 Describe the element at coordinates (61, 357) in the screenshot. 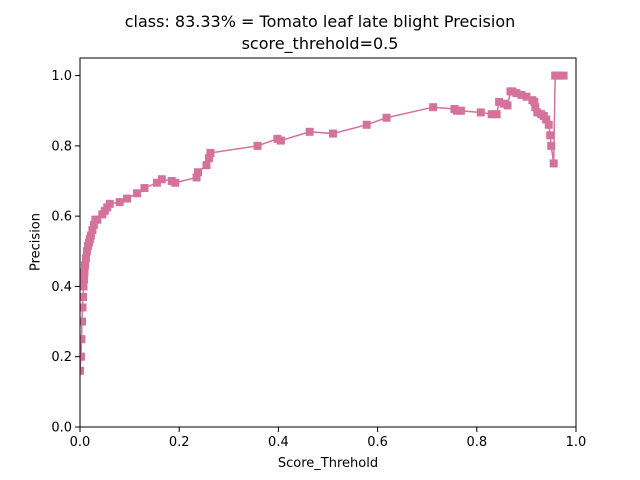

I see `y-tick-label: 0.2` at that location.